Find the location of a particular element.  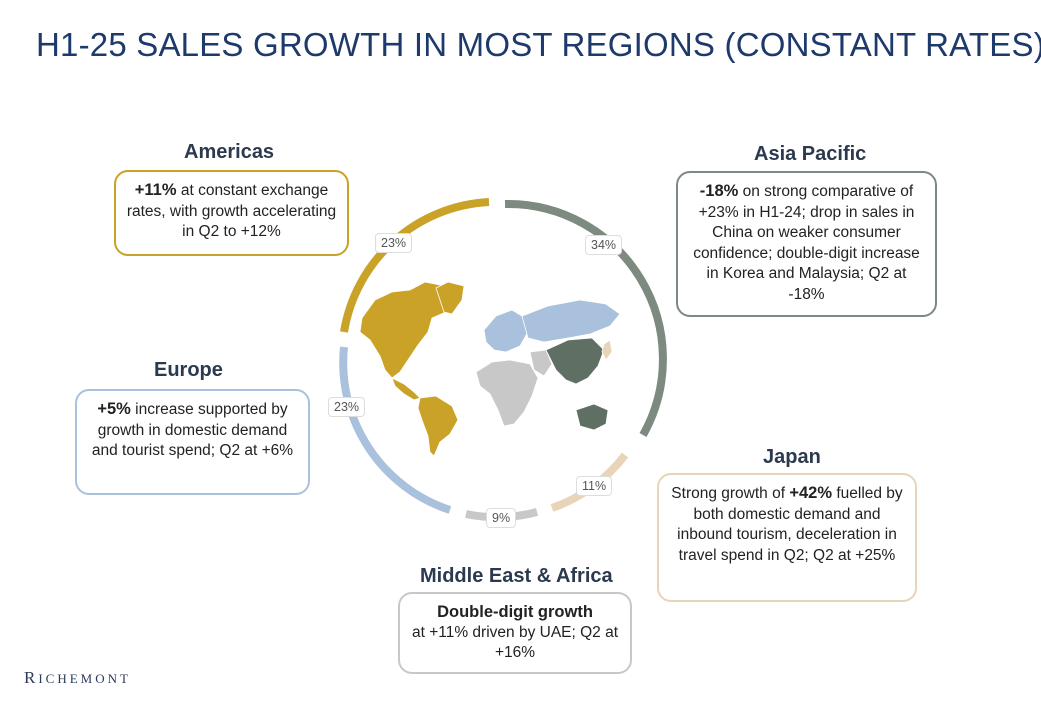

asia-pacific-highlight: -18% is located at coordinates (719, 191).